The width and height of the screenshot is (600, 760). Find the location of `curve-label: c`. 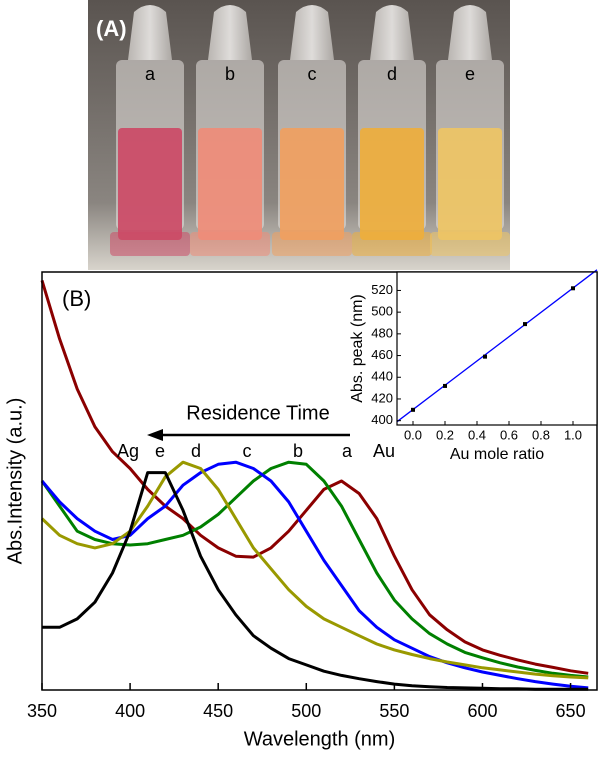

curve-label: c is located at coordinates (247, 451).